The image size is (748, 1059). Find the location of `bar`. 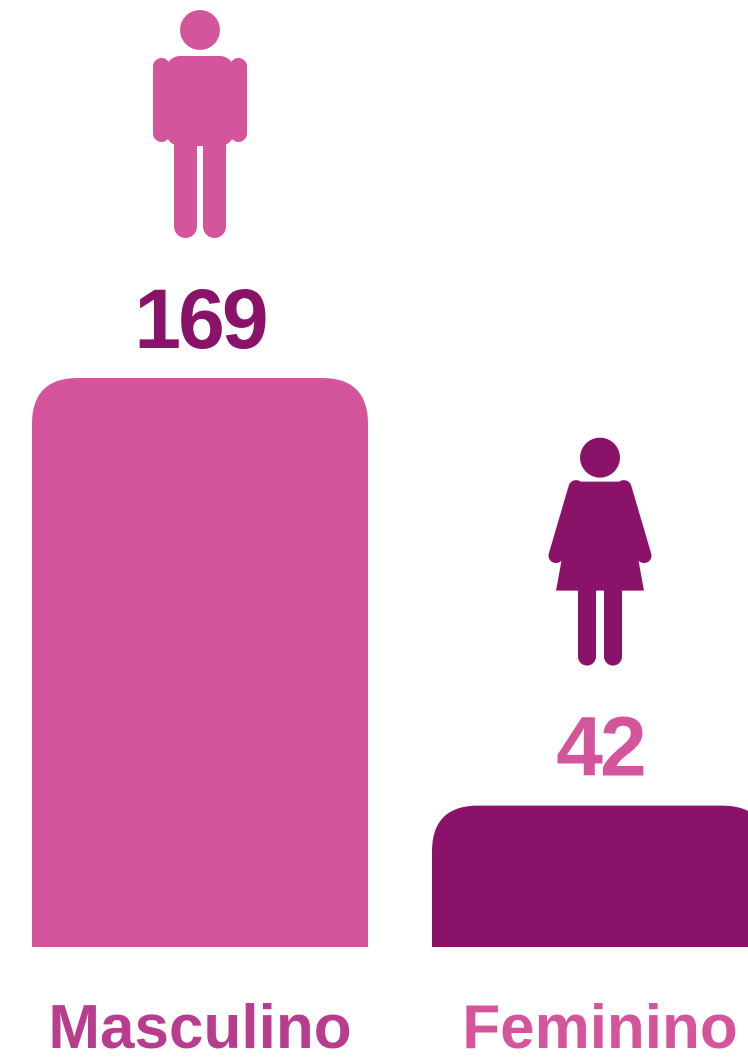

bar is located at coordinates (590, 876).